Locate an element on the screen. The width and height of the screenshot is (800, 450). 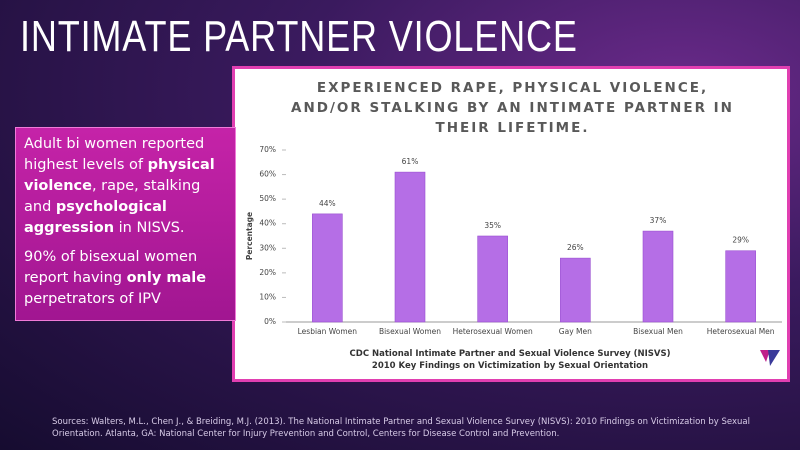
y-tick-label: 10% is located at coordinates (267, 296).